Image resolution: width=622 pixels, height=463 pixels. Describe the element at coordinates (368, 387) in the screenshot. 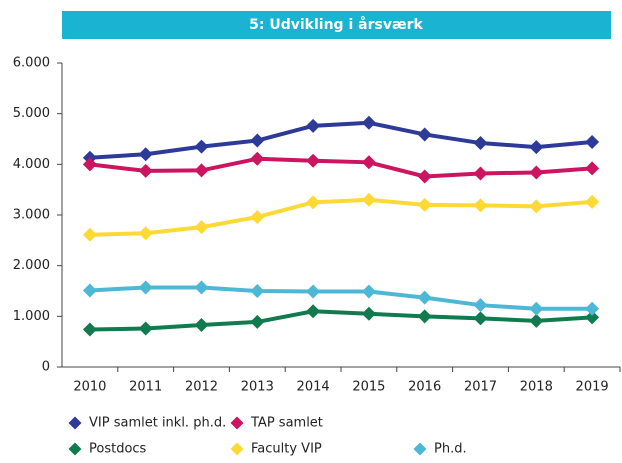

I see `x-tick-label: 2015` at that location.